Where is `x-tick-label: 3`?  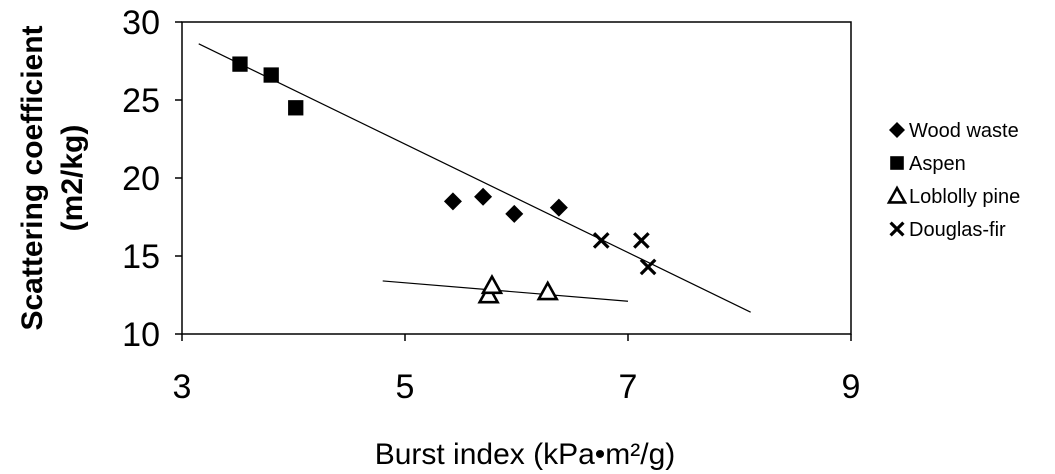 x-tick-label: 3 is located at coordinates (182, 387).